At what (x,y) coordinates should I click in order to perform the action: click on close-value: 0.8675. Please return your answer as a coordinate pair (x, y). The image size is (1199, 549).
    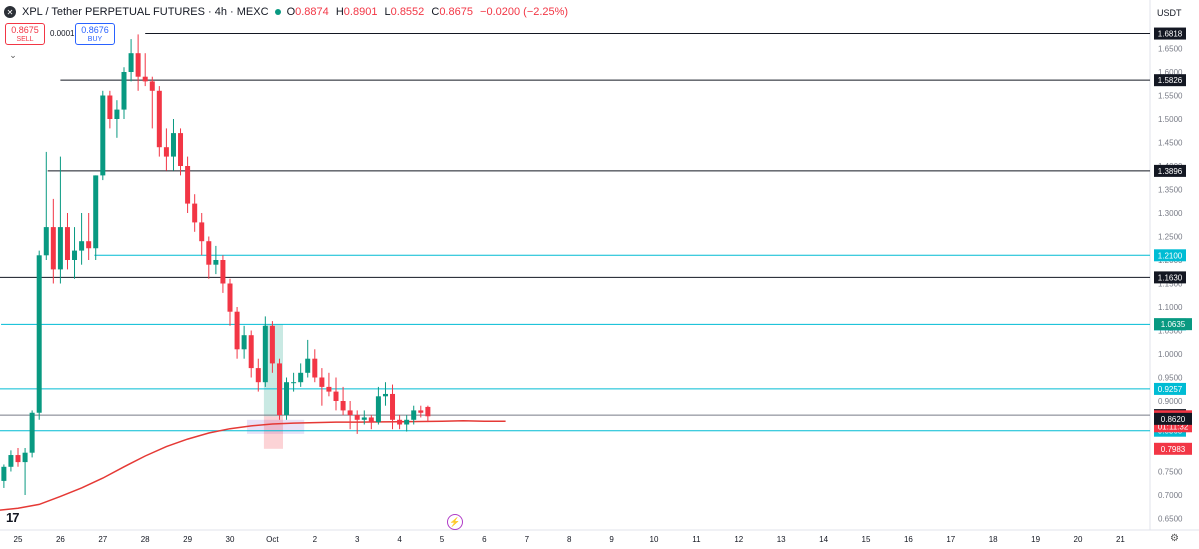
    Looking at the image, I should click on (456, 12).